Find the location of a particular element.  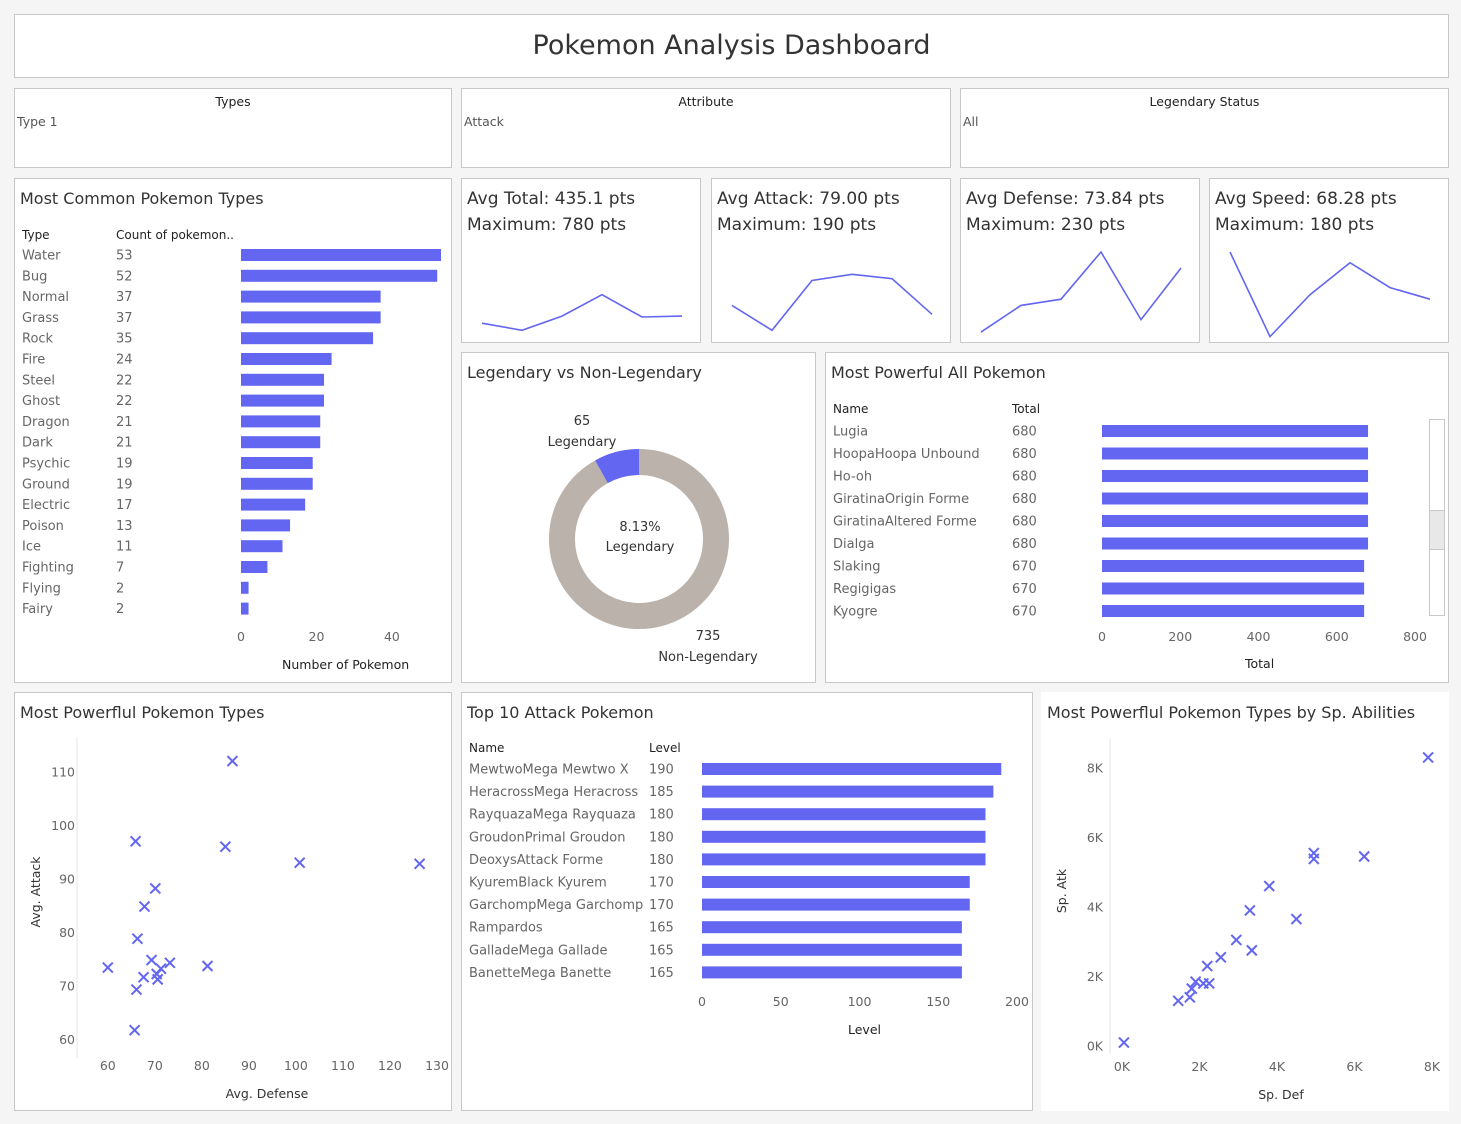

top-attack-x-tick-label: 100 is located at coordinates (860, 1001).